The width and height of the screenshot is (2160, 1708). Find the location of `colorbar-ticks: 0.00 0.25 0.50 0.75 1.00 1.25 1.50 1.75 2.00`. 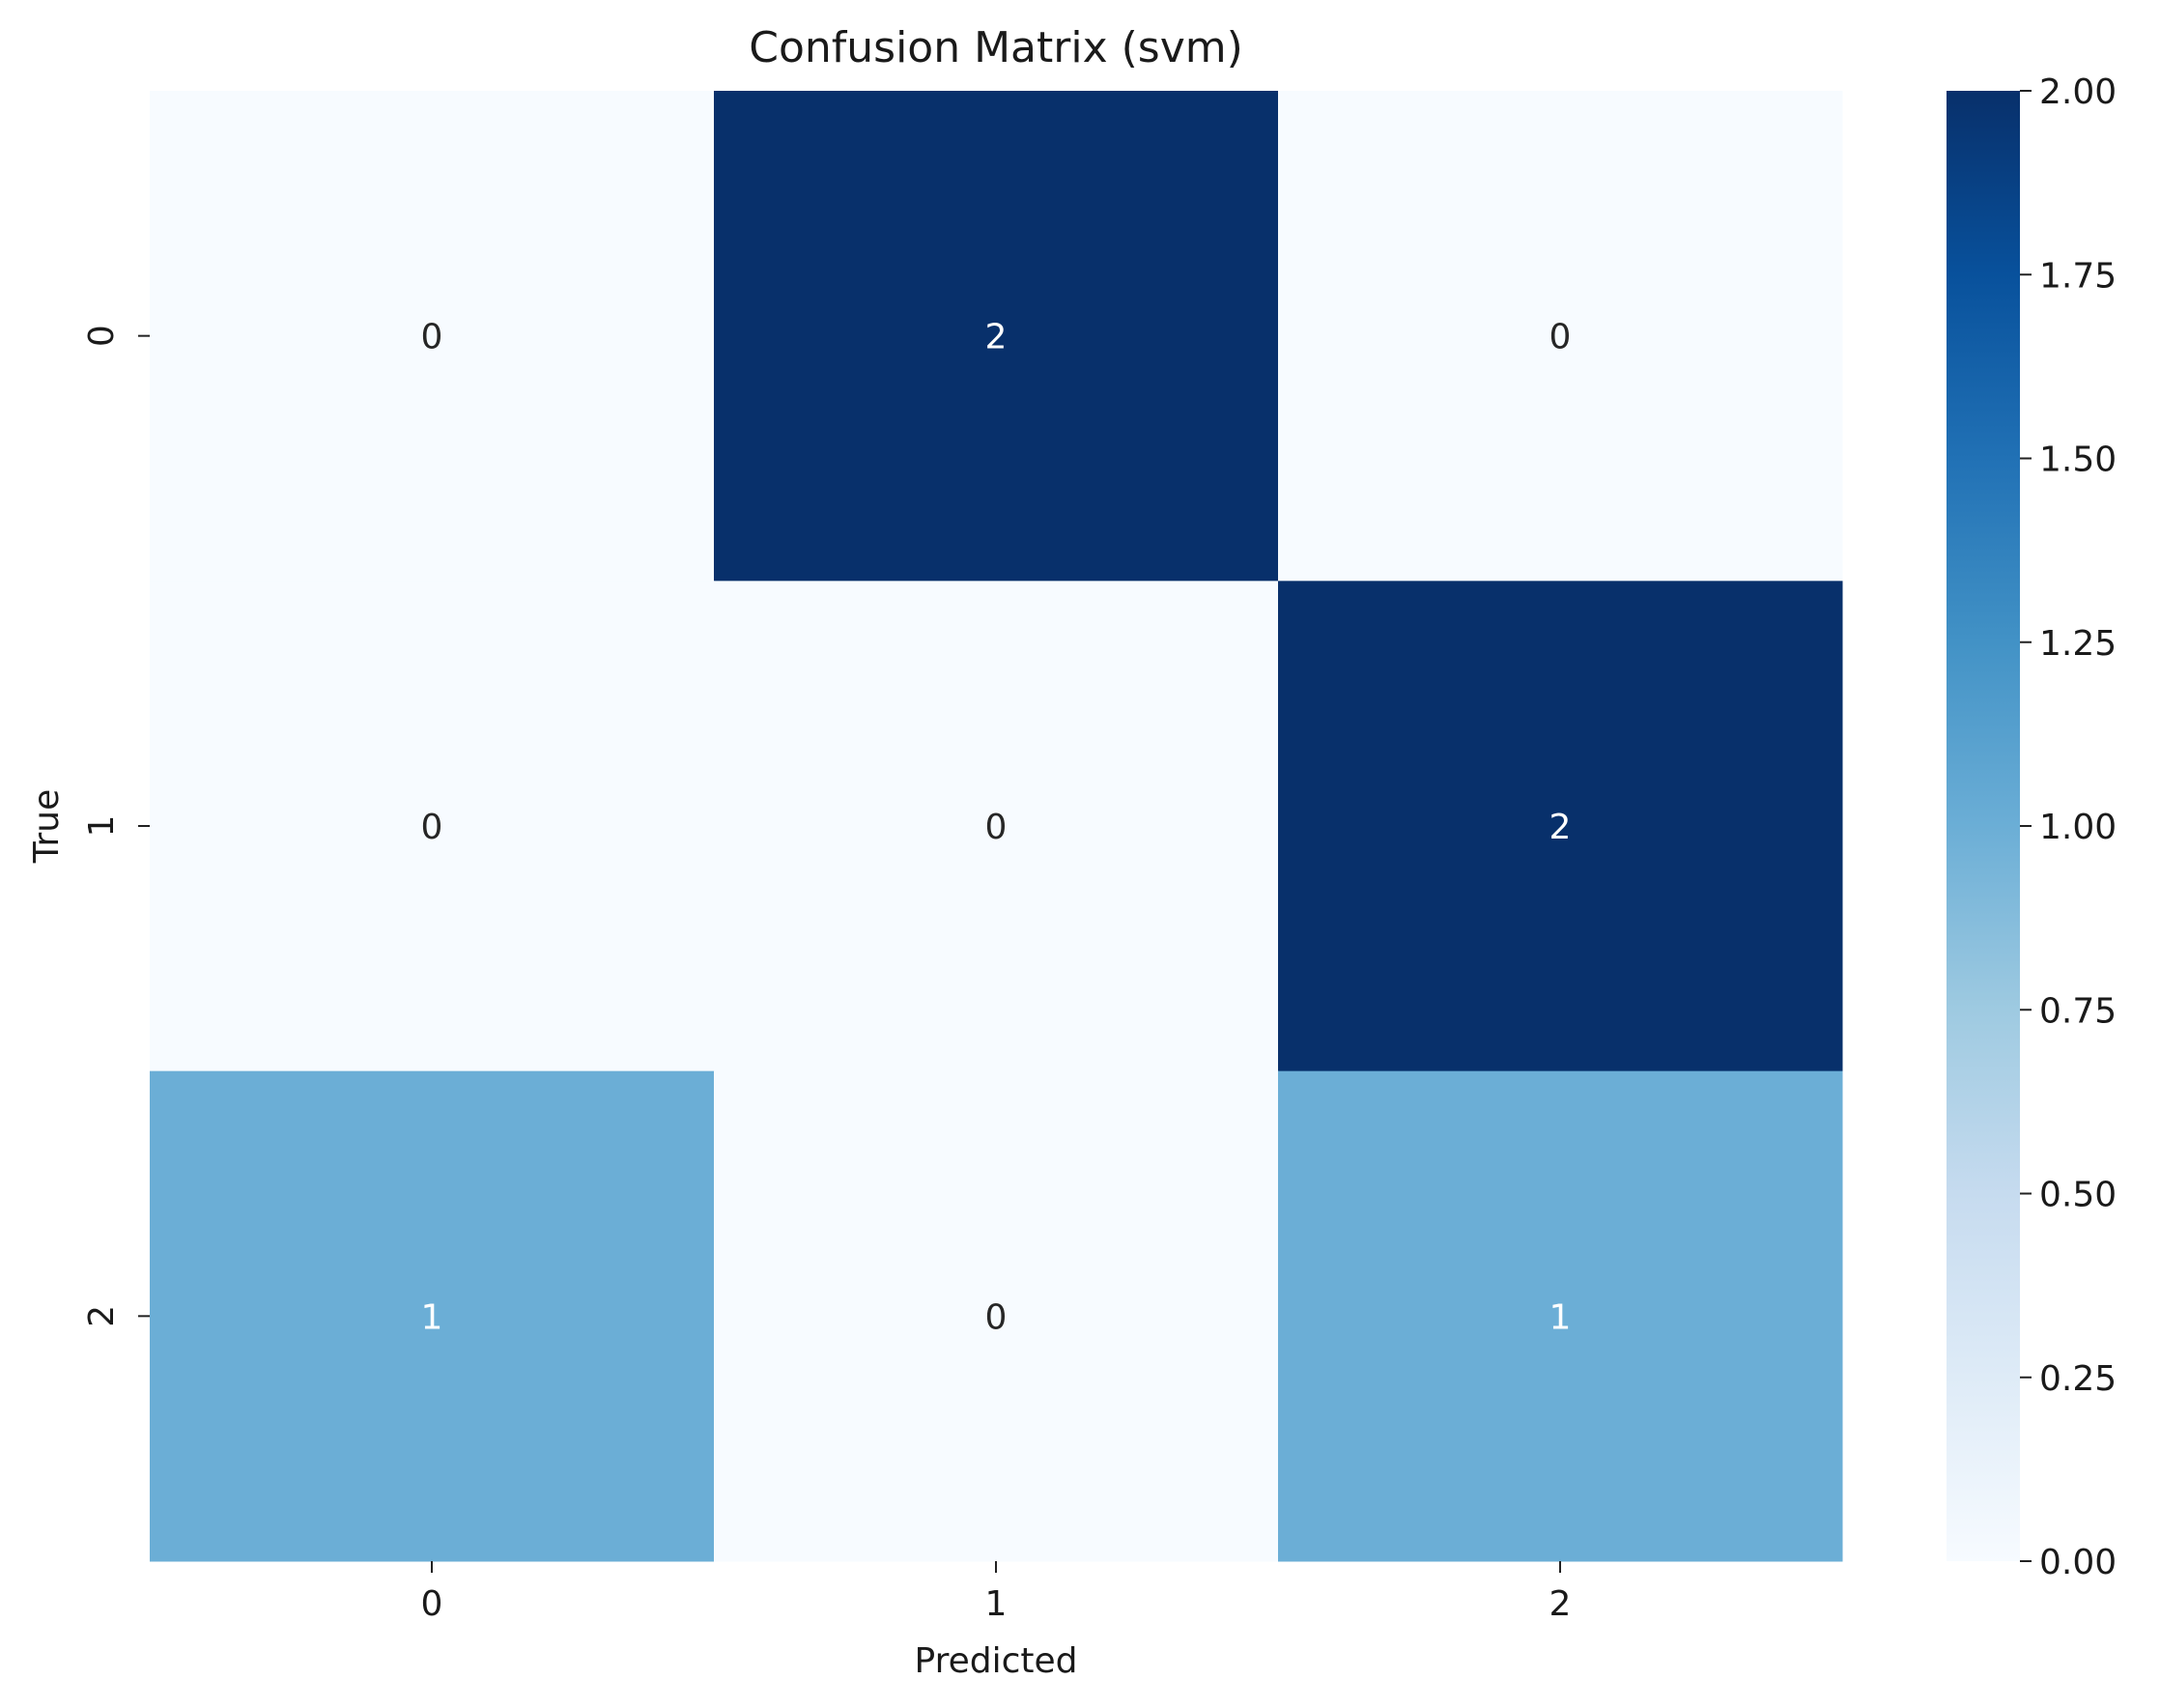

colorbar-ticks: 0.00 0.25 0.50 0.75 1.00 1.25 1.50 1.75 2.00 is located at coordinates (2068, 827).